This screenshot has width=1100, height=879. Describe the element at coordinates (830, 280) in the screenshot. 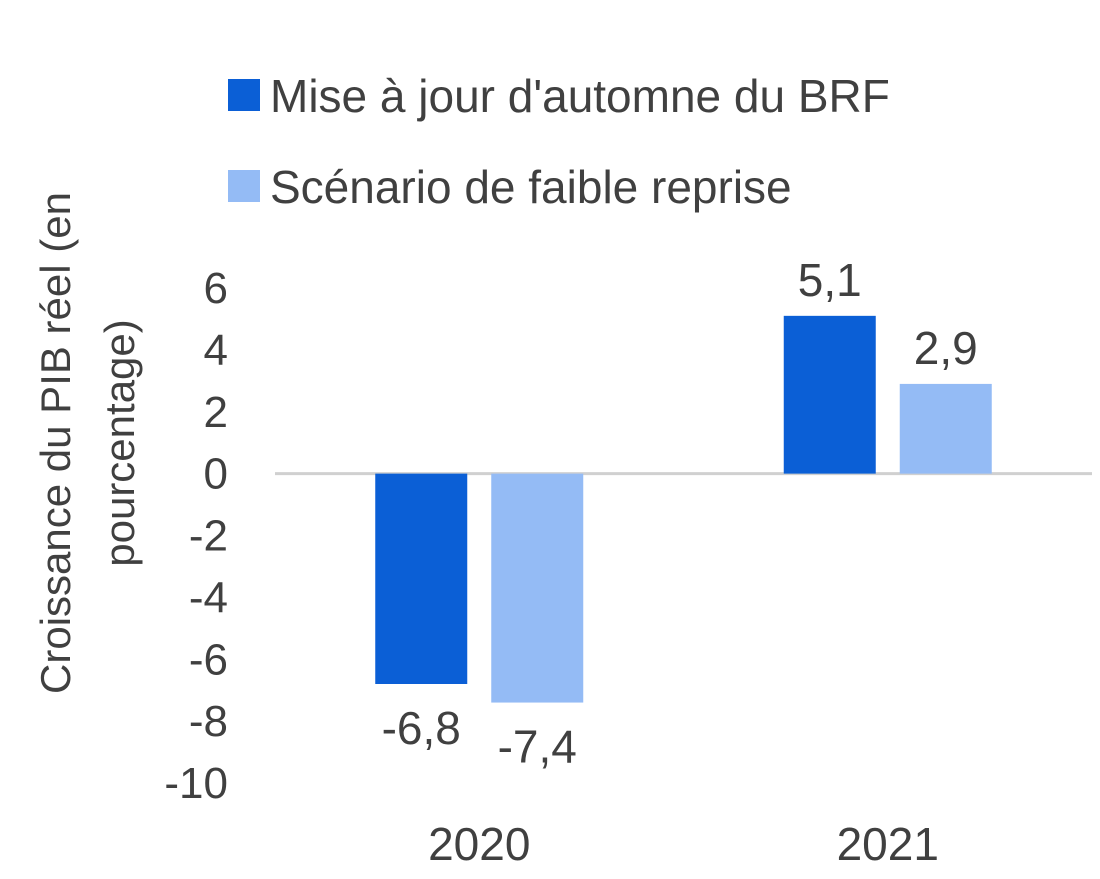

I see `data-label: 5,1` at that location.